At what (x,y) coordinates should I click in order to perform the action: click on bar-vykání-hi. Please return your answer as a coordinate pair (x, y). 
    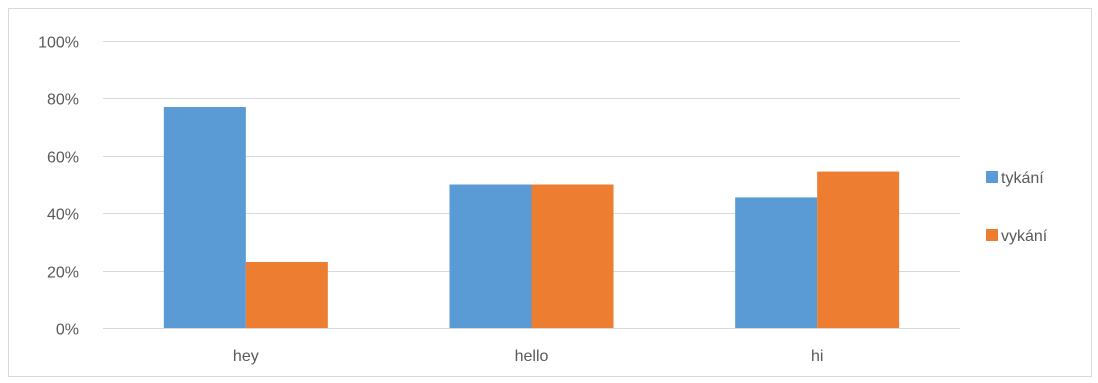
    Looking at the image, I should click on (858, 249).